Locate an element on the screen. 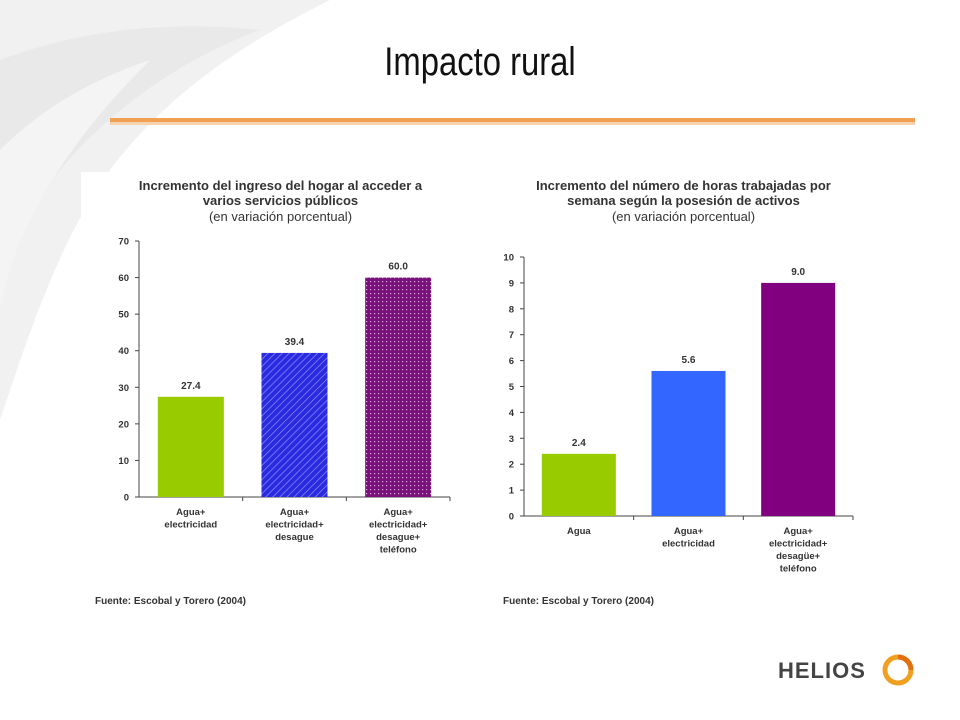 The width and height of the screenshot is (960, 720). helios-sun-icon is located at coordinates (898, 670).